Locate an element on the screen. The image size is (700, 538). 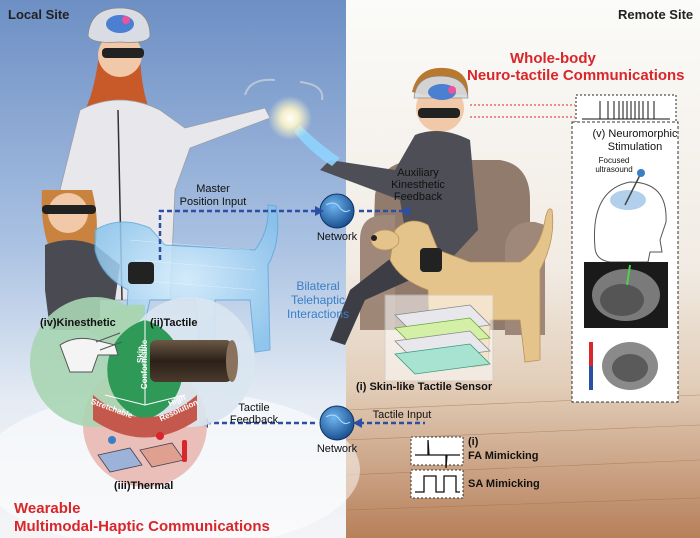
thermal-pads is located at coordinates (142, 452).